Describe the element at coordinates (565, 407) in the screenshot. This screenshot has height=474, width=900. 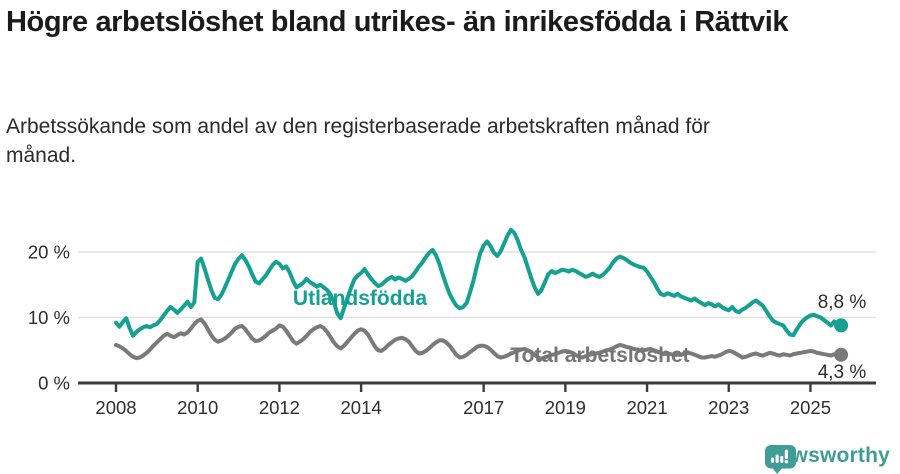
I see `x-tick-label: 2019` at that location.